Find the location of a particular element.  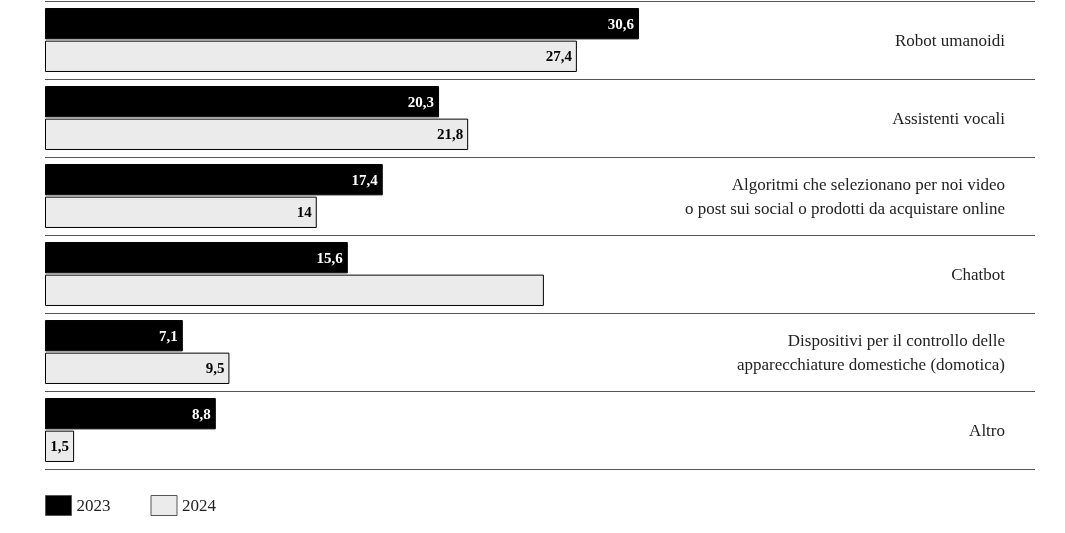

data-label: 21,8 is located at coordinates (450, 134).